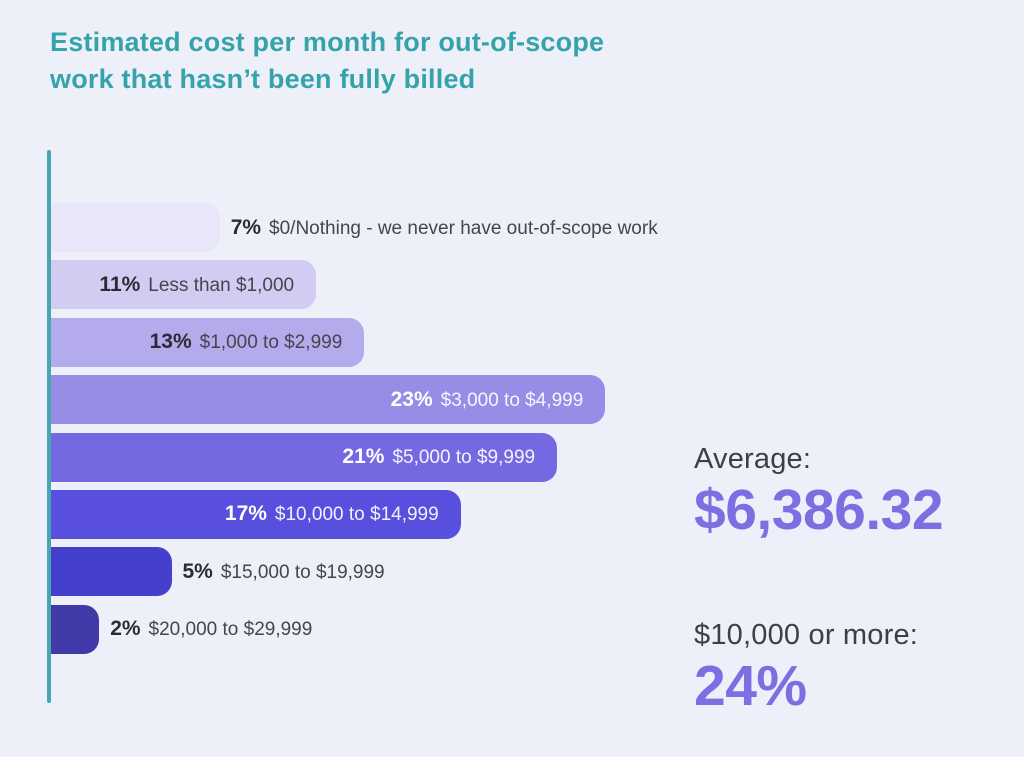  I want to click on bar-row: 21% $5,000 to $9,999, so click(381, 457).